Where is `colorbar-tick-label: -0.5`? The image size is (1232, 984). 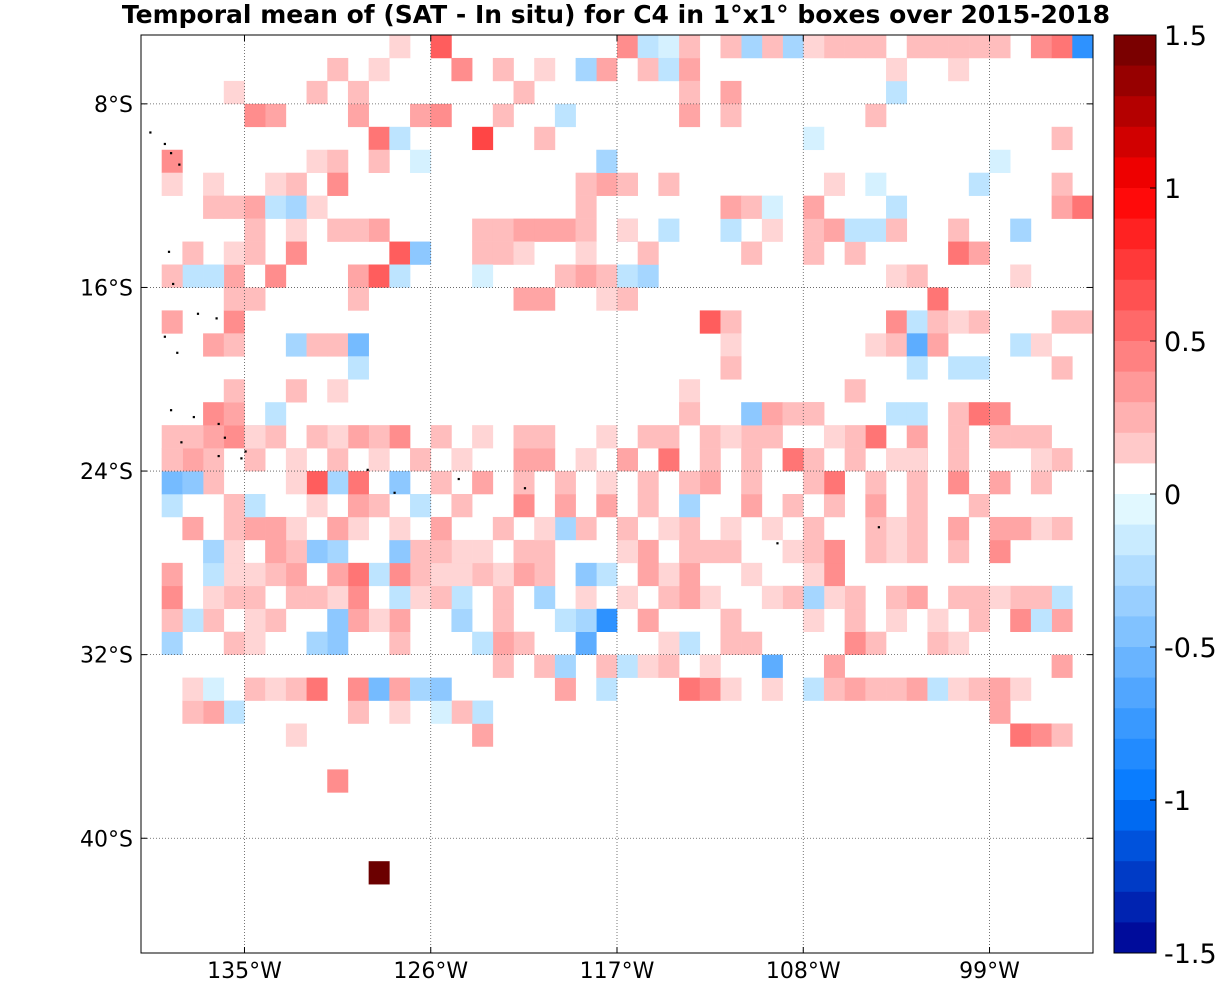 colorbar-tick-label: -0.5 is located at coordinates (1190, 648).